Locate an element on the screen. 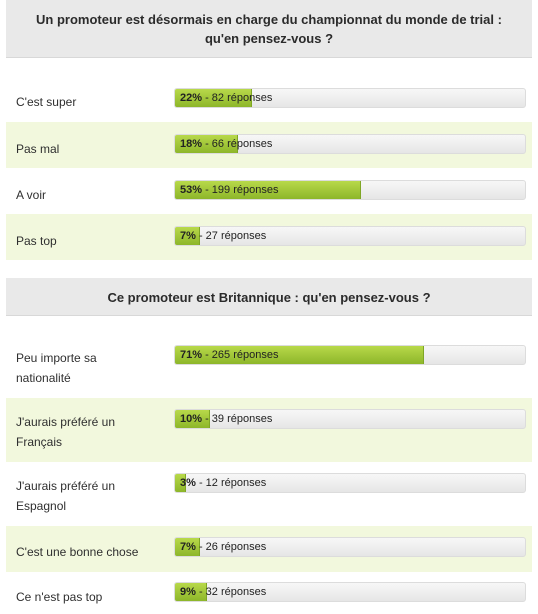 This screenshot has height=614, width=538. option-label: Pas top is located at coordinates (36, 241).